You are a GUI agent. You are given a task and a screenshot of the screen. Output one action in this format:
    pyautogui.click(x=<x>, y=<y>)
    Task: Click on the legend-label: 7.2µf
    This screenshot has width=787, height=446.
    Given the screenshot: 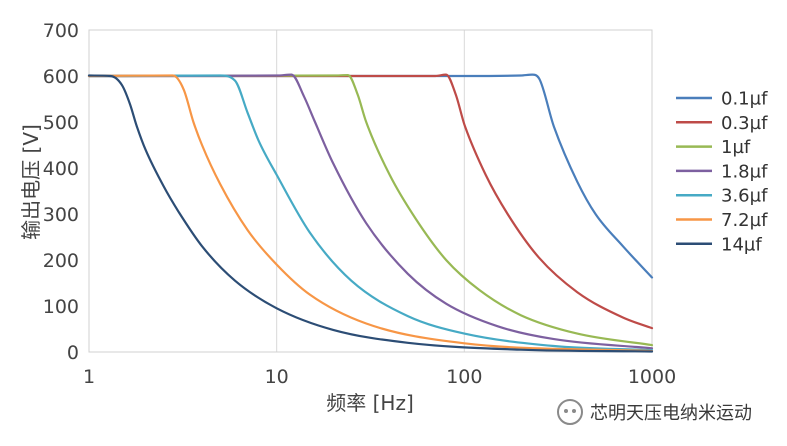 What is the action you would take?
    pyautogui.click(x=744, y=220)
    